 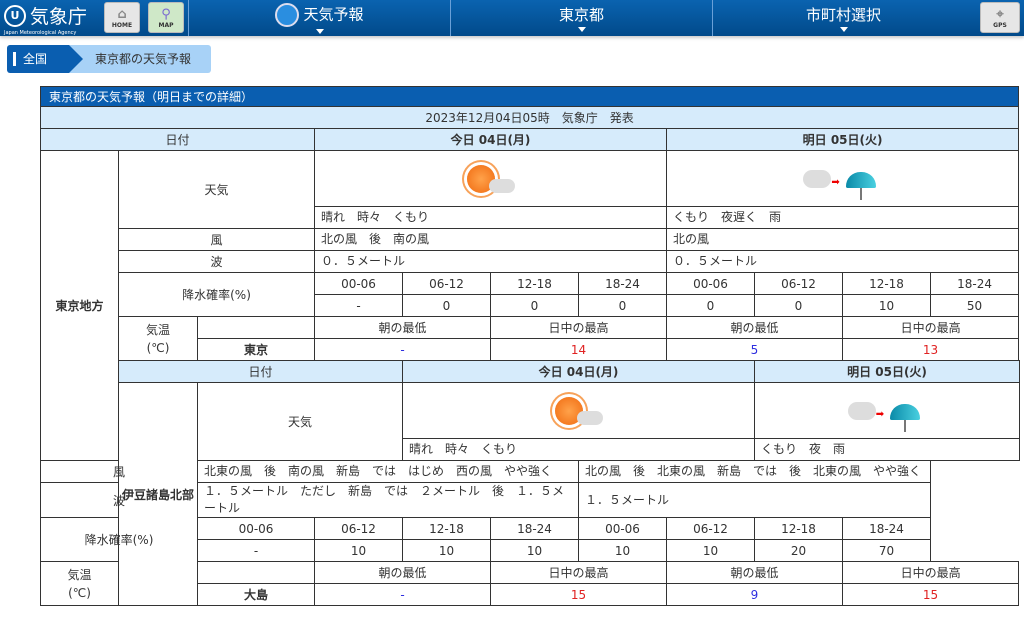 What do you see at coordinates (79, 583) in the screenshot?
I see `temp-label: 気温 (℃)` at bounding box center [79, 583].